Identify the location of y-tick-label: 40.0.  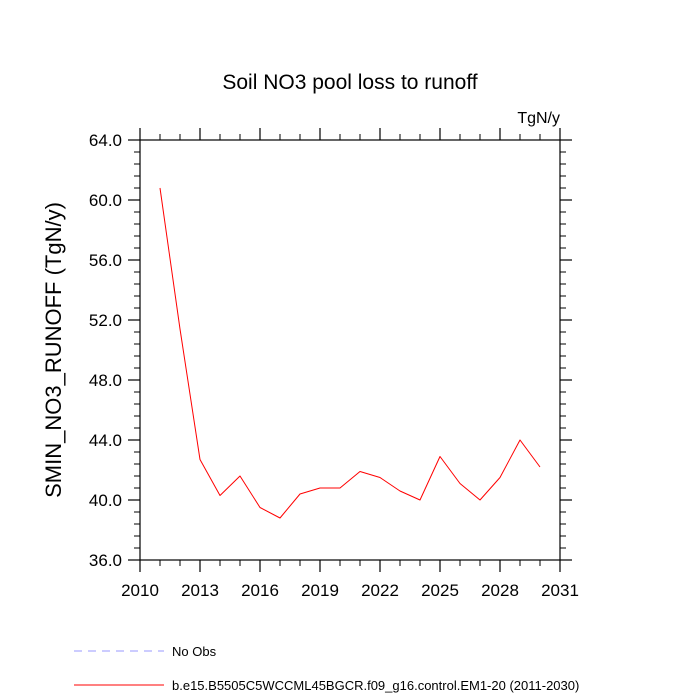
(105, 500).